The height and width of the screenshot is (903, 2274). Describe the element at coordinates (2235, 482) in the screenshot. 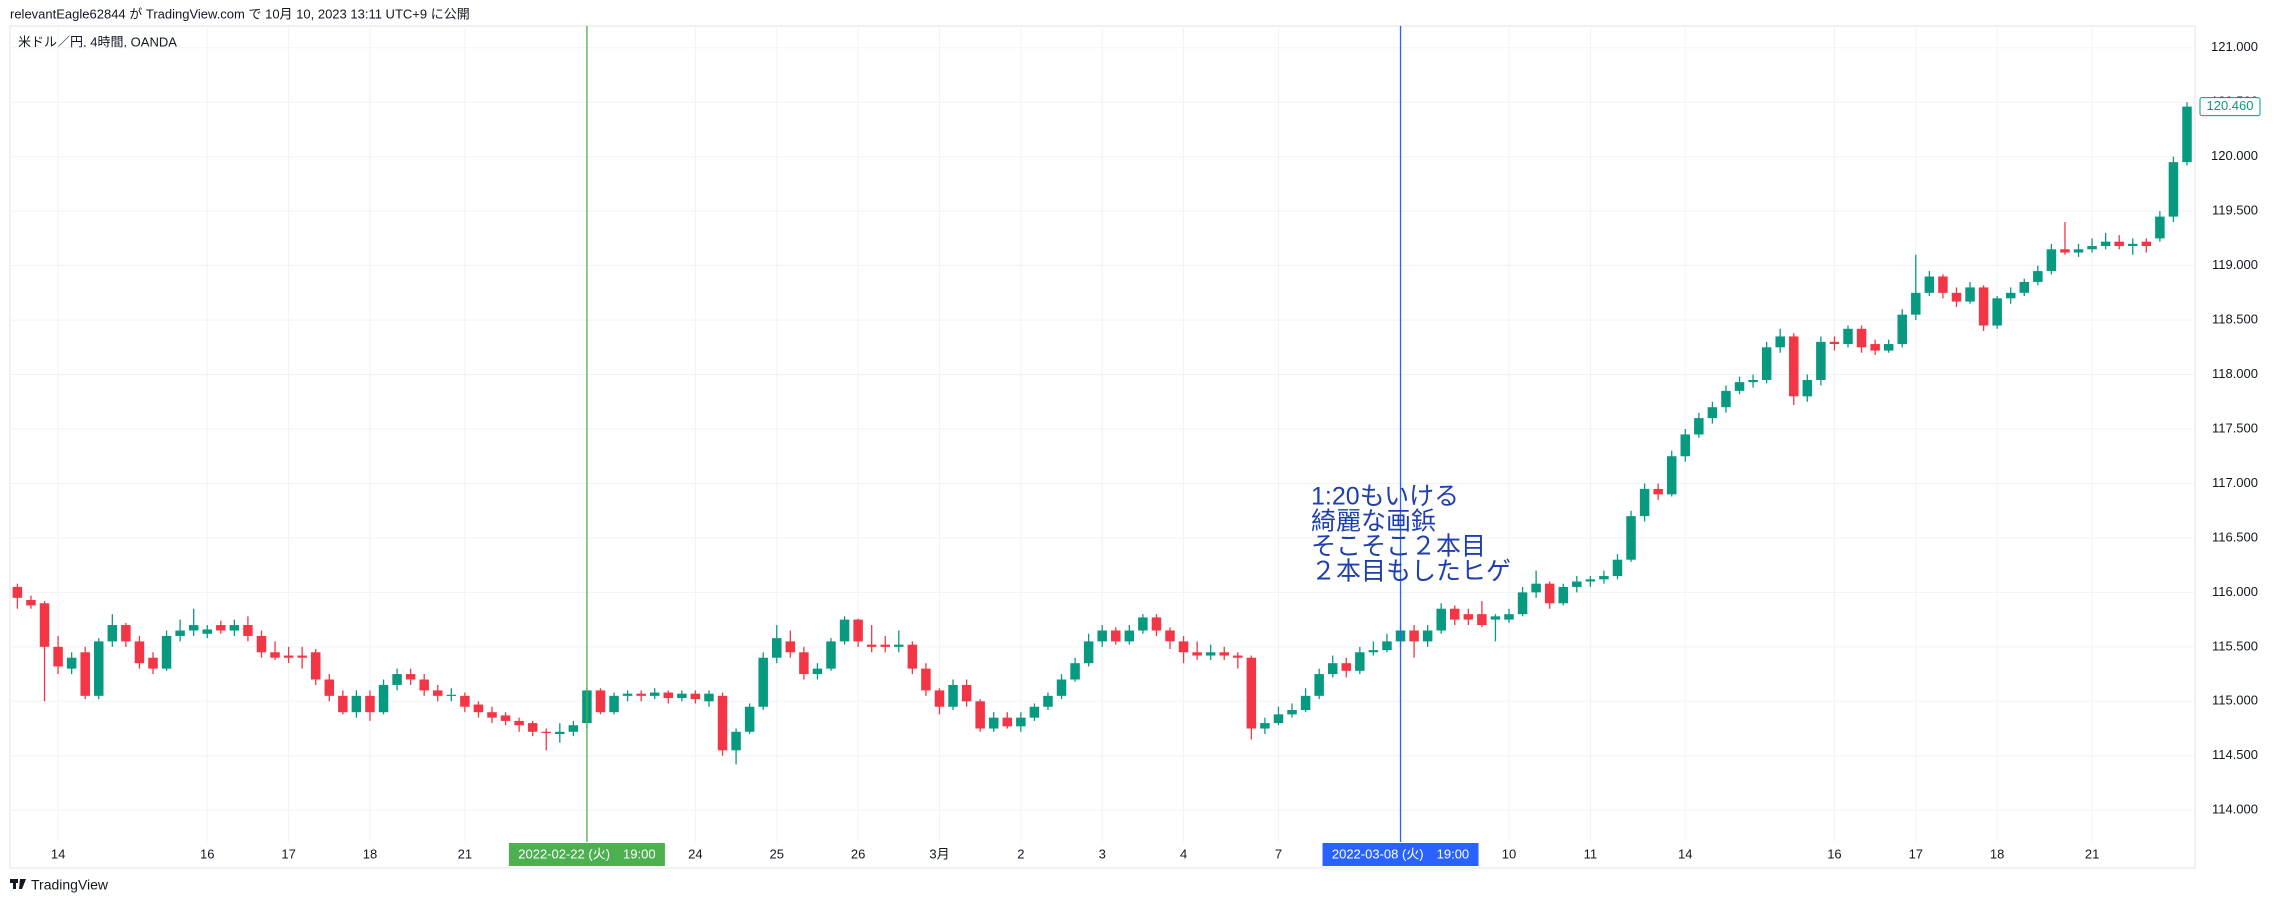

I see `y-tick-label: 117.000` at that location.